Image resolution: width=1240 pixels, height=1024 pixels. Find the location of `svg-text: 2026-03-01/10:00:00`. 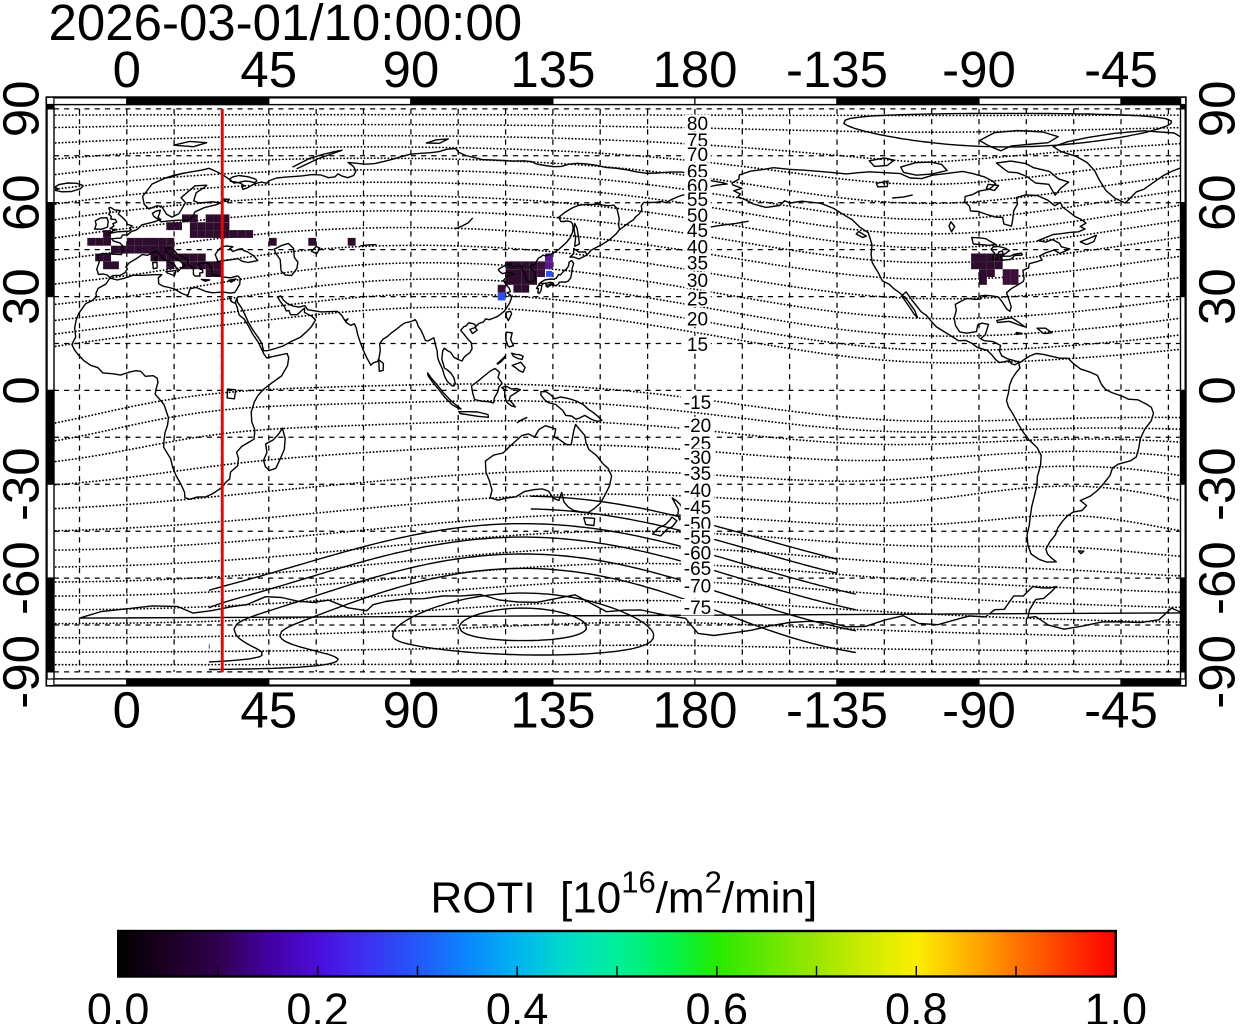

svg-text: 2026-03-01/10:00:00 is located at coordinates (286, 25).